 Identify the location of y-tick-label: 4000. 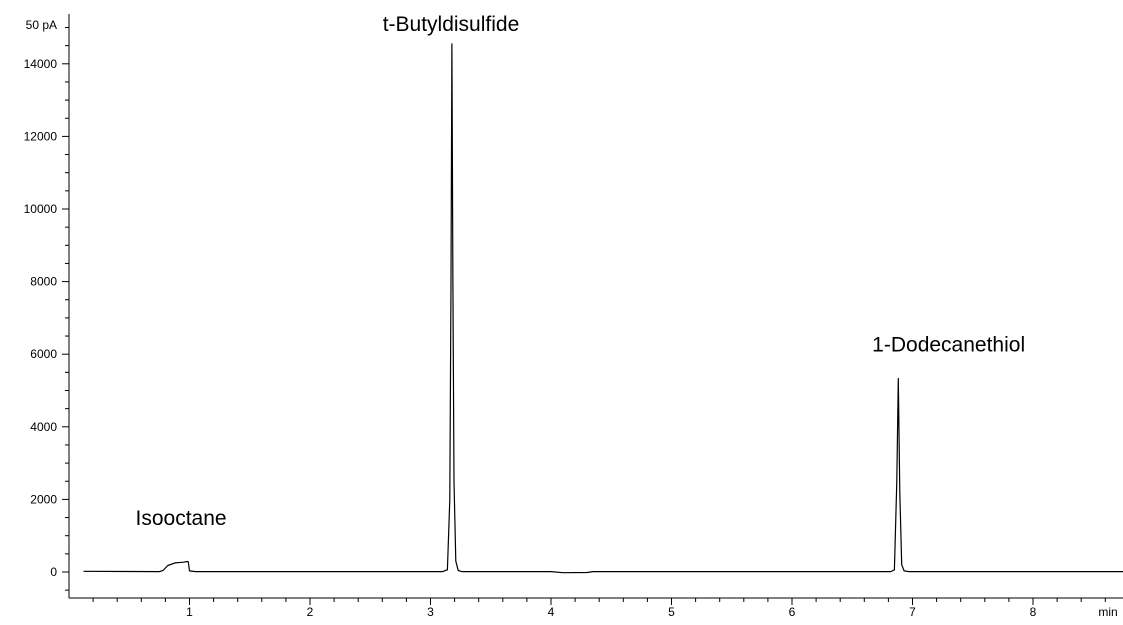
(43, 427).